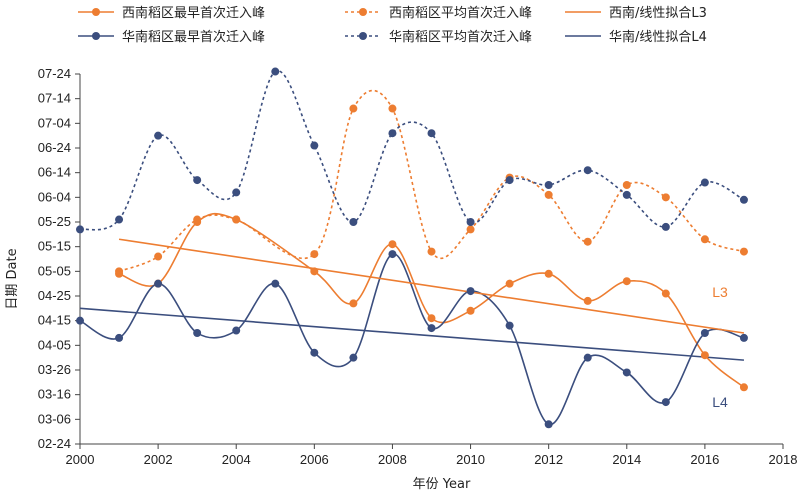 Image resolution: width=800 pixels, height=496 pixels. Describe the element at coordinates (54, 172) in the screenshot. I see `y-tick-label: 06-14` at that location.